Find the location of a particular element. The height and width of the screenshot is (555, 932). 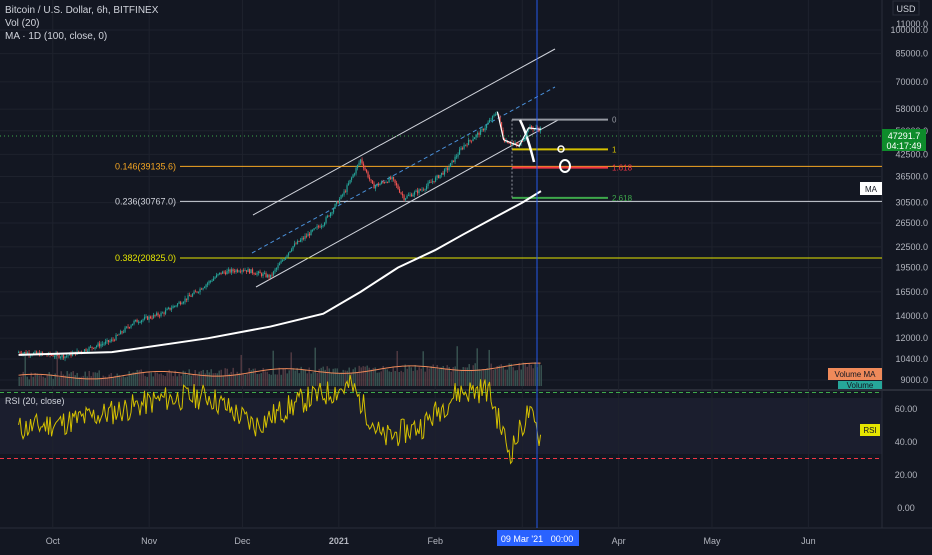

currency-label: USD is located at coordinates (906, 9).